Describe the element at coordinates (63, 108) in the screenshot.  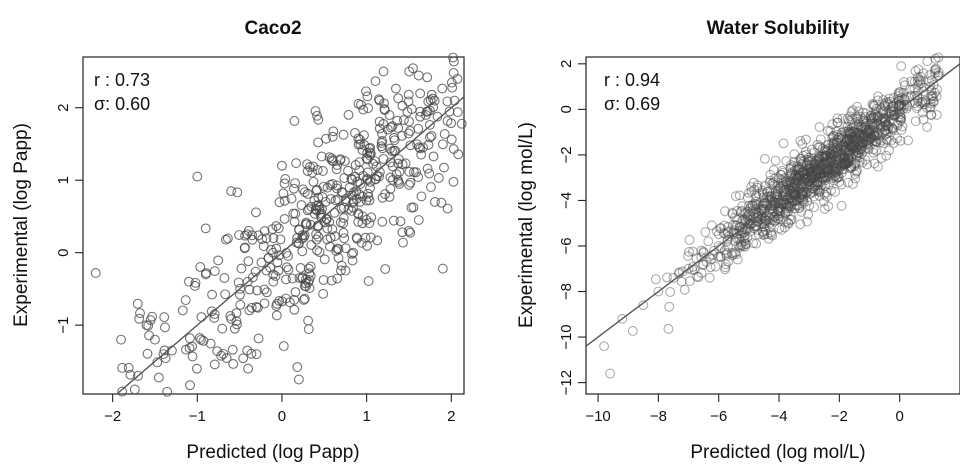
I see `caco2-y-tick-label: 2` at that location.